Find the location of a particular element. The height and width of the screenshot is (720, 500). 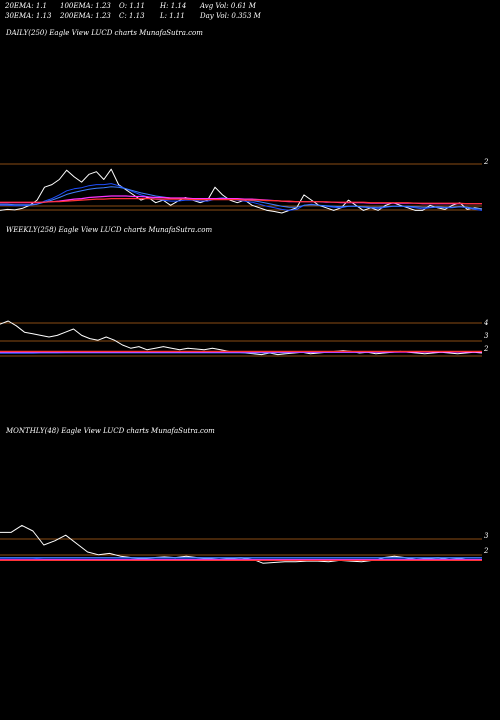

weekly-ytick-label: 2 is located at coordinates (486, 349).